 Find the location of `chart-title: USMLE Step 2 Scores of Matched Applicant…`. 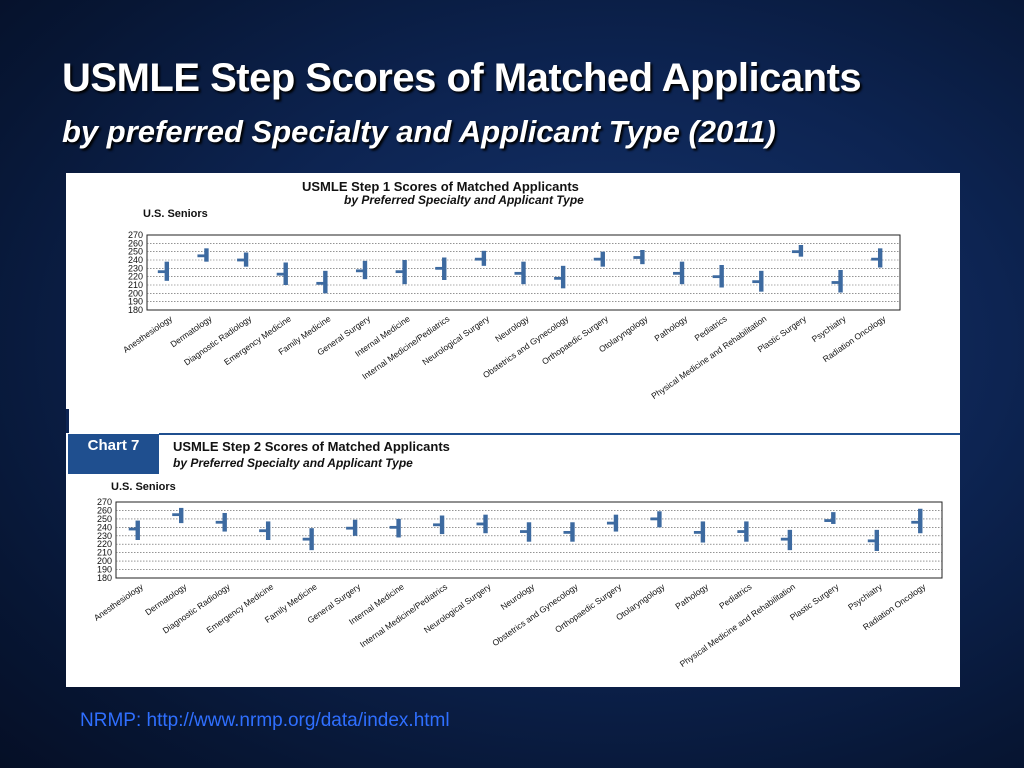

chart-title: USMLE Step 2 Scores of Matched Applicant… is located at coordinates (311, 446).